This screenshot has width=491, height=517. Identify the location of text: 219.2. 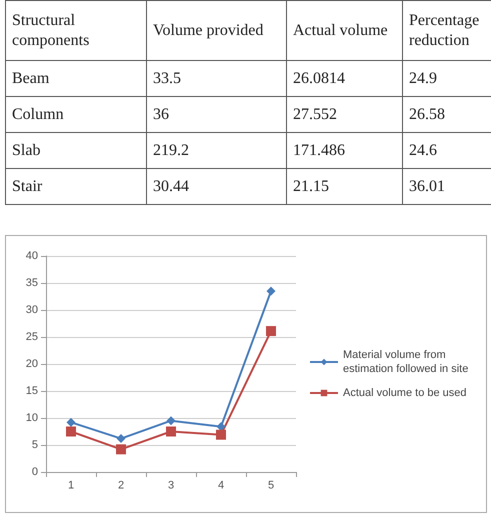
(216, 150).